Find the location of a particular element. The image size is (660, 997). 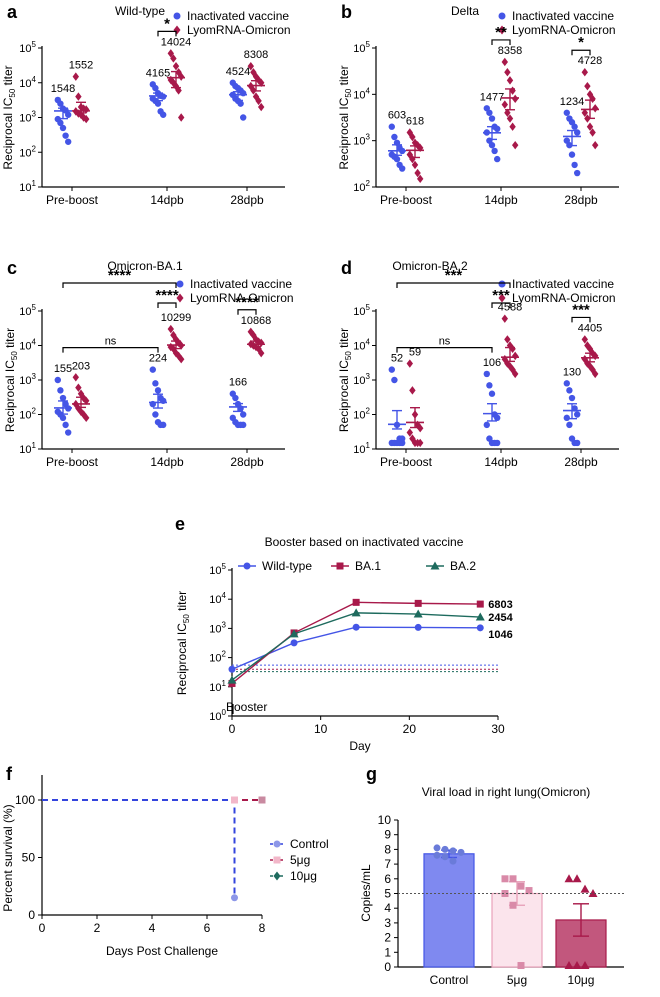

y-tick-label: 10⁴ is located at coordinates (361, 93).